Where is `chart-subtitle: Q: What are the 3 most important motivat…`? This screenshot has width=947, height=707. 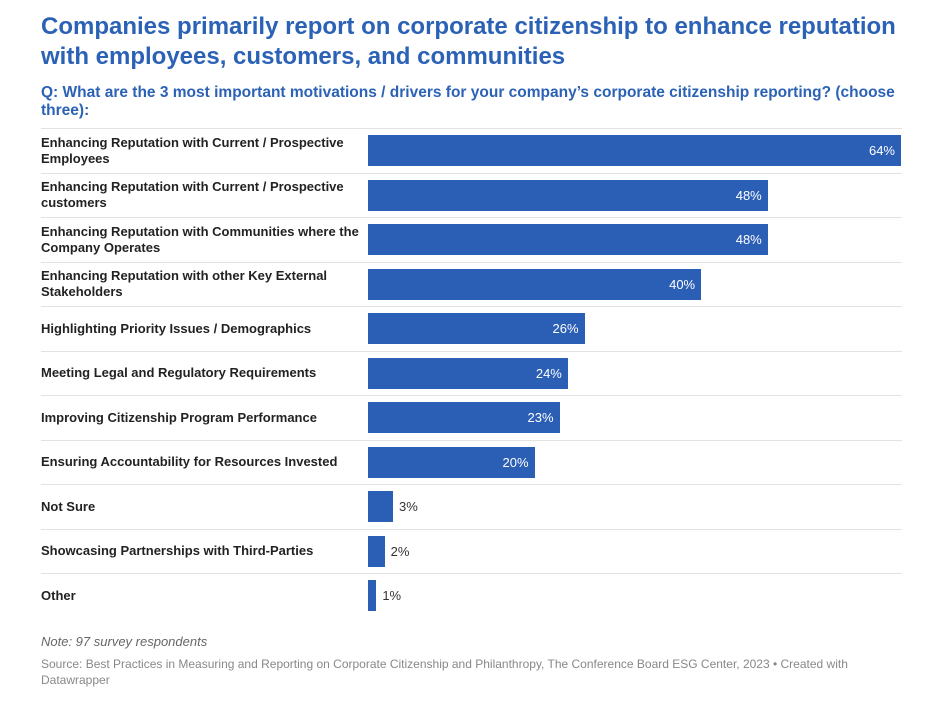
chart-subtitle: Q: What are the 3 most important motivat… is located at coordinates (468, 101).